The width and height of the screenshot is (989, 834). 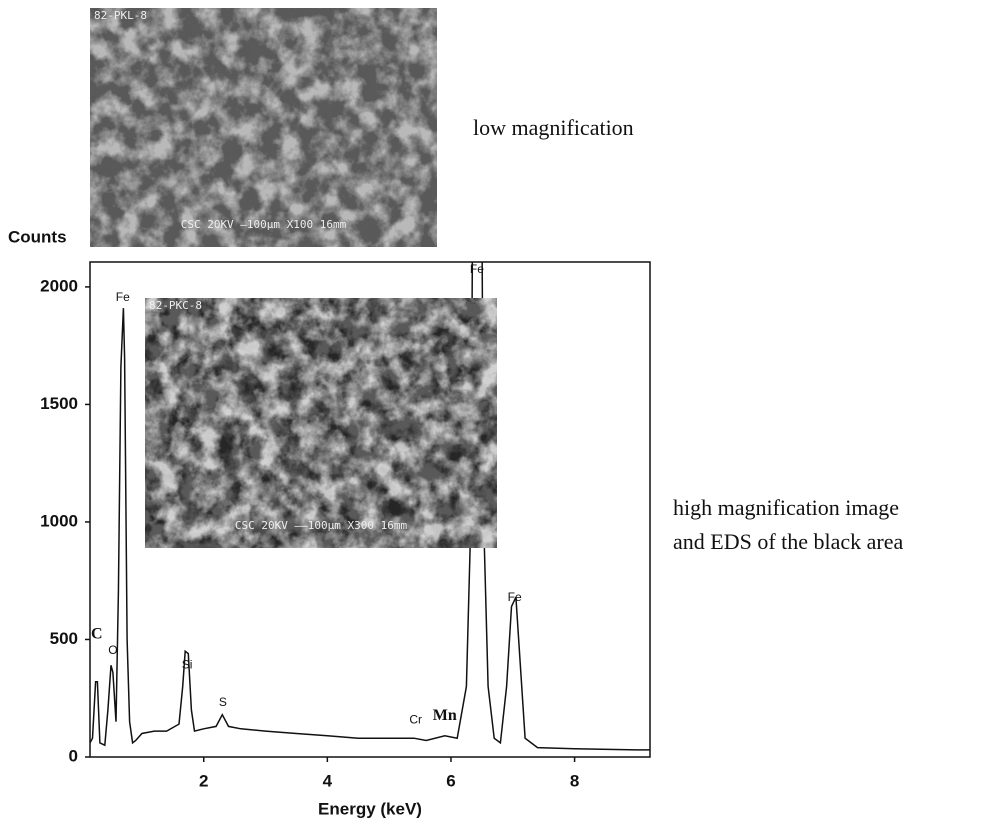 What do you see at coordinates (187, 664) in the screenshot?
I see `peak-label: Si` at bounding box center [187, 664].